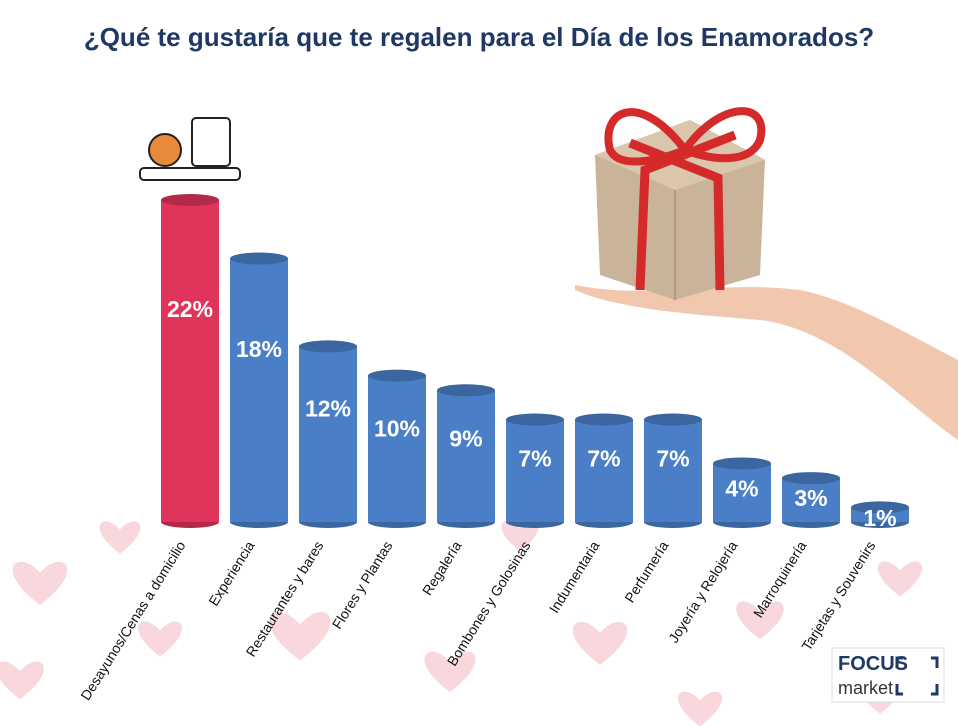 The width and height of the screenshot is (958, 726). What do you see at coordinates (879, 518) in the screenshot?
I see `value-label: 1%` at bounding box center [879, 518].